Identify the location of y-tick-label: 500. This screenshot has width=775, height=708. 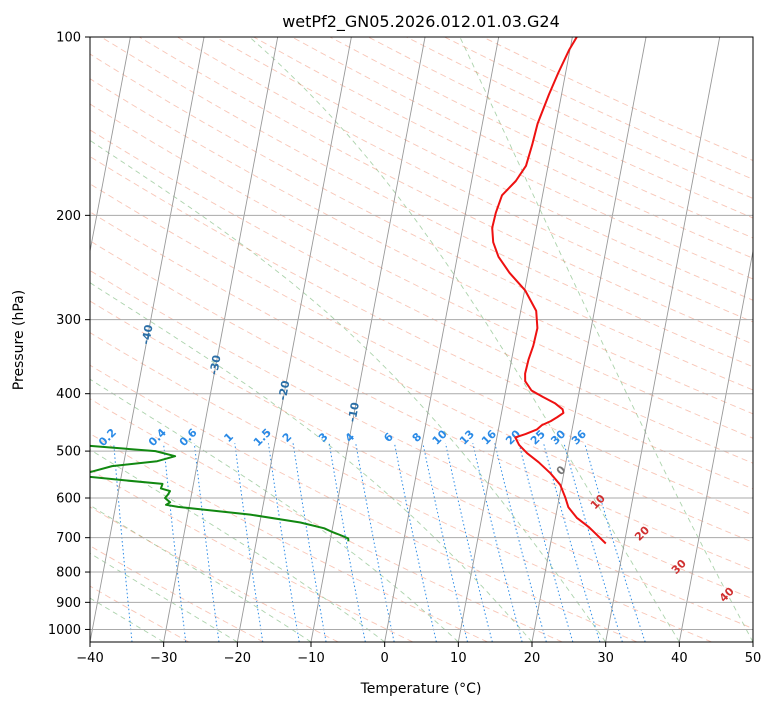
(68, 452).